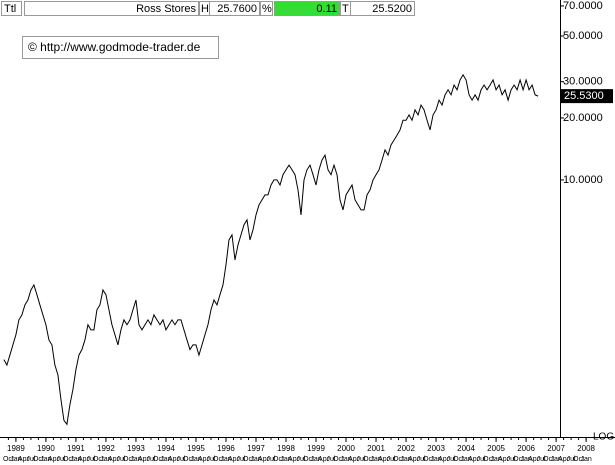 Image resolution: width=615 pixels, height=465 pixels. What do you see at coordinates (526, 448) in the screenshot?
I see `x-tick-label: 2006` at bounding box center [526, 448].